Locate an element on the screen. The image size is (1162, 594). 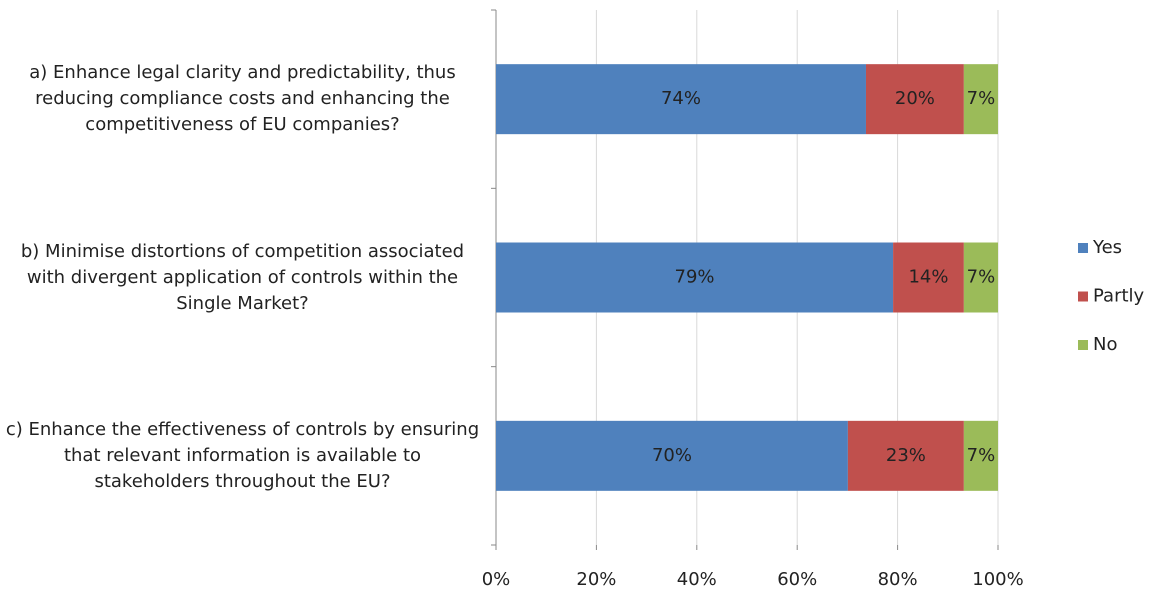
data-label: 14% is located at coordinates (928, 277).